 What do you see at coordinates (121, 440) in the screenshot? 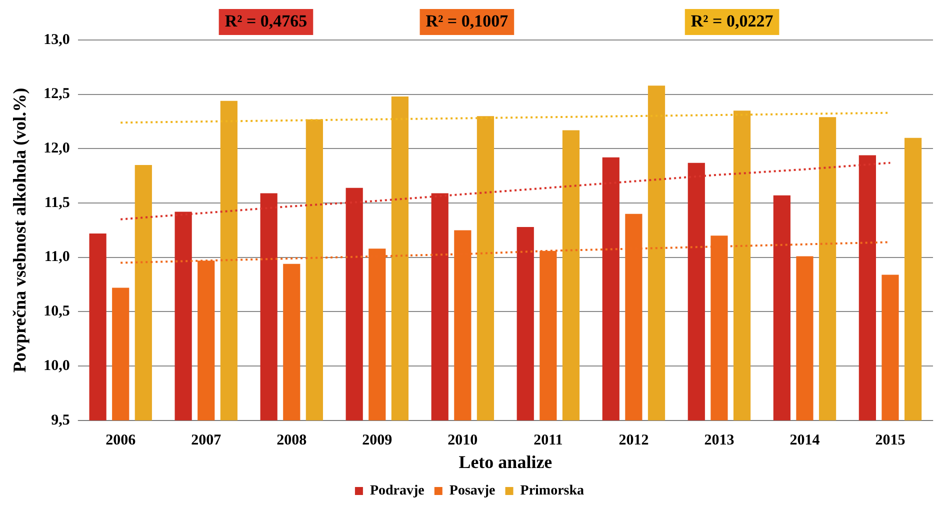
I see `x-tick-label: 2006` at bounding box center [121, 440].